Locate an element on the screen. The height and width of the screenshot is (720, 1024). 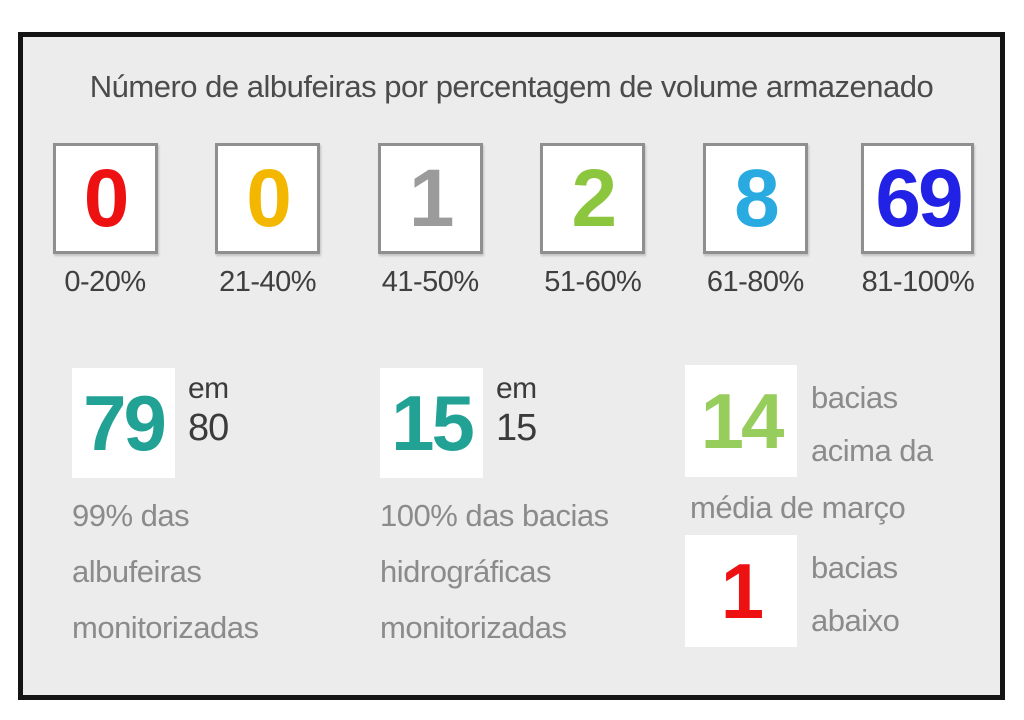
volume-count-box: 1 is located at coordinates (430, 198).